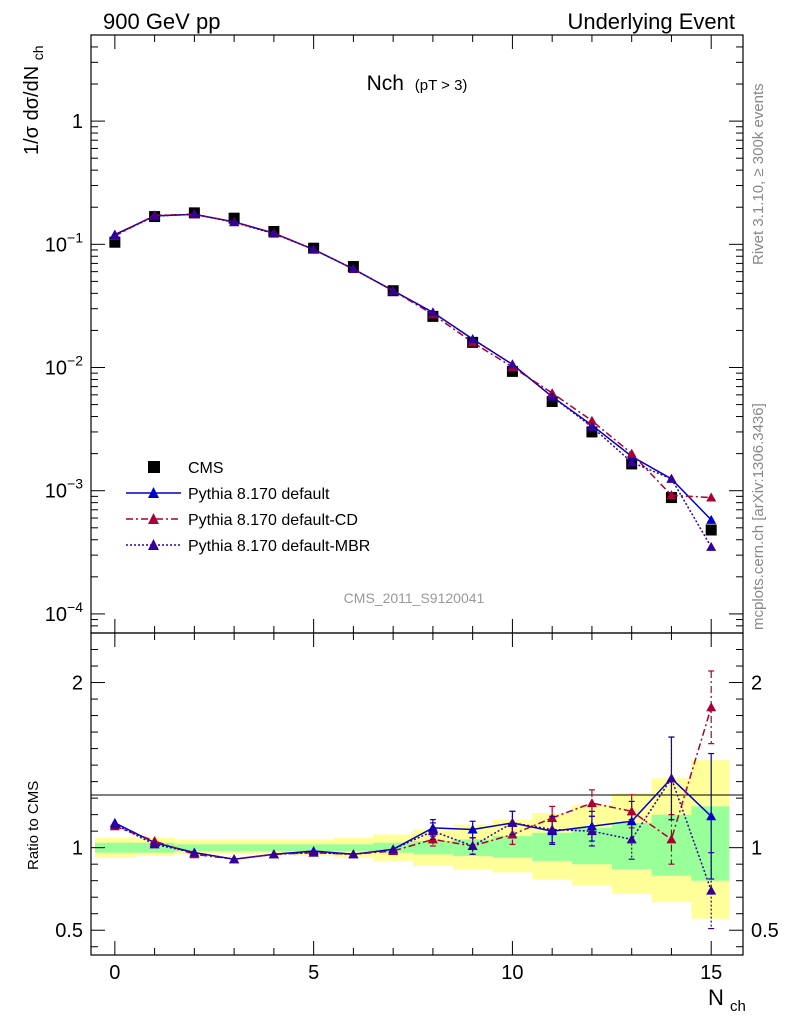  I want to click on x-tick-label: 10, so click(512, 973).